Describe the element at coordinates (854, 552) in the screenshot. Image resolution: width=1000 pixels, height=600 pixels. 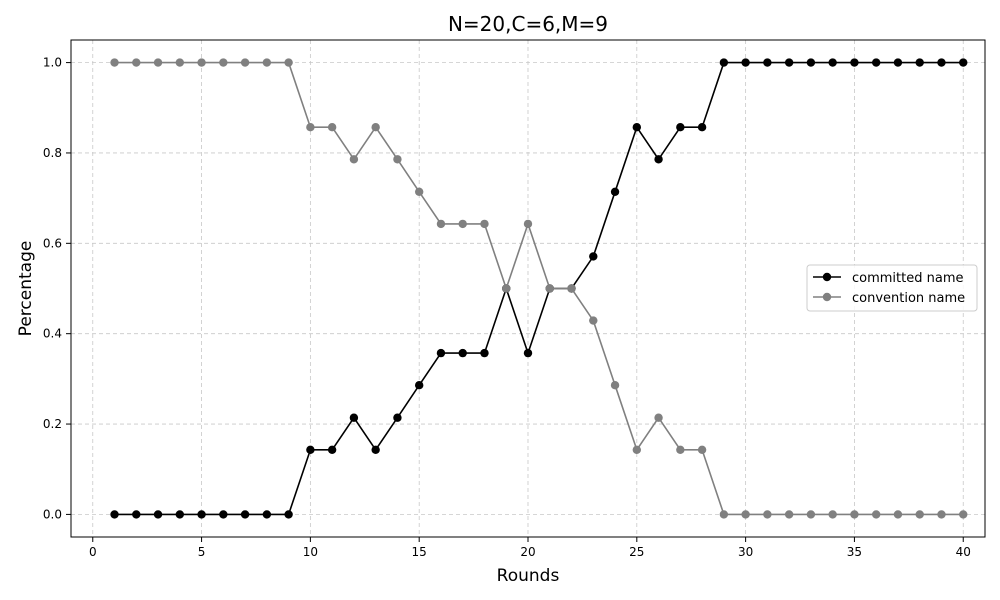
I see `x-tick-label: 35` at that location.